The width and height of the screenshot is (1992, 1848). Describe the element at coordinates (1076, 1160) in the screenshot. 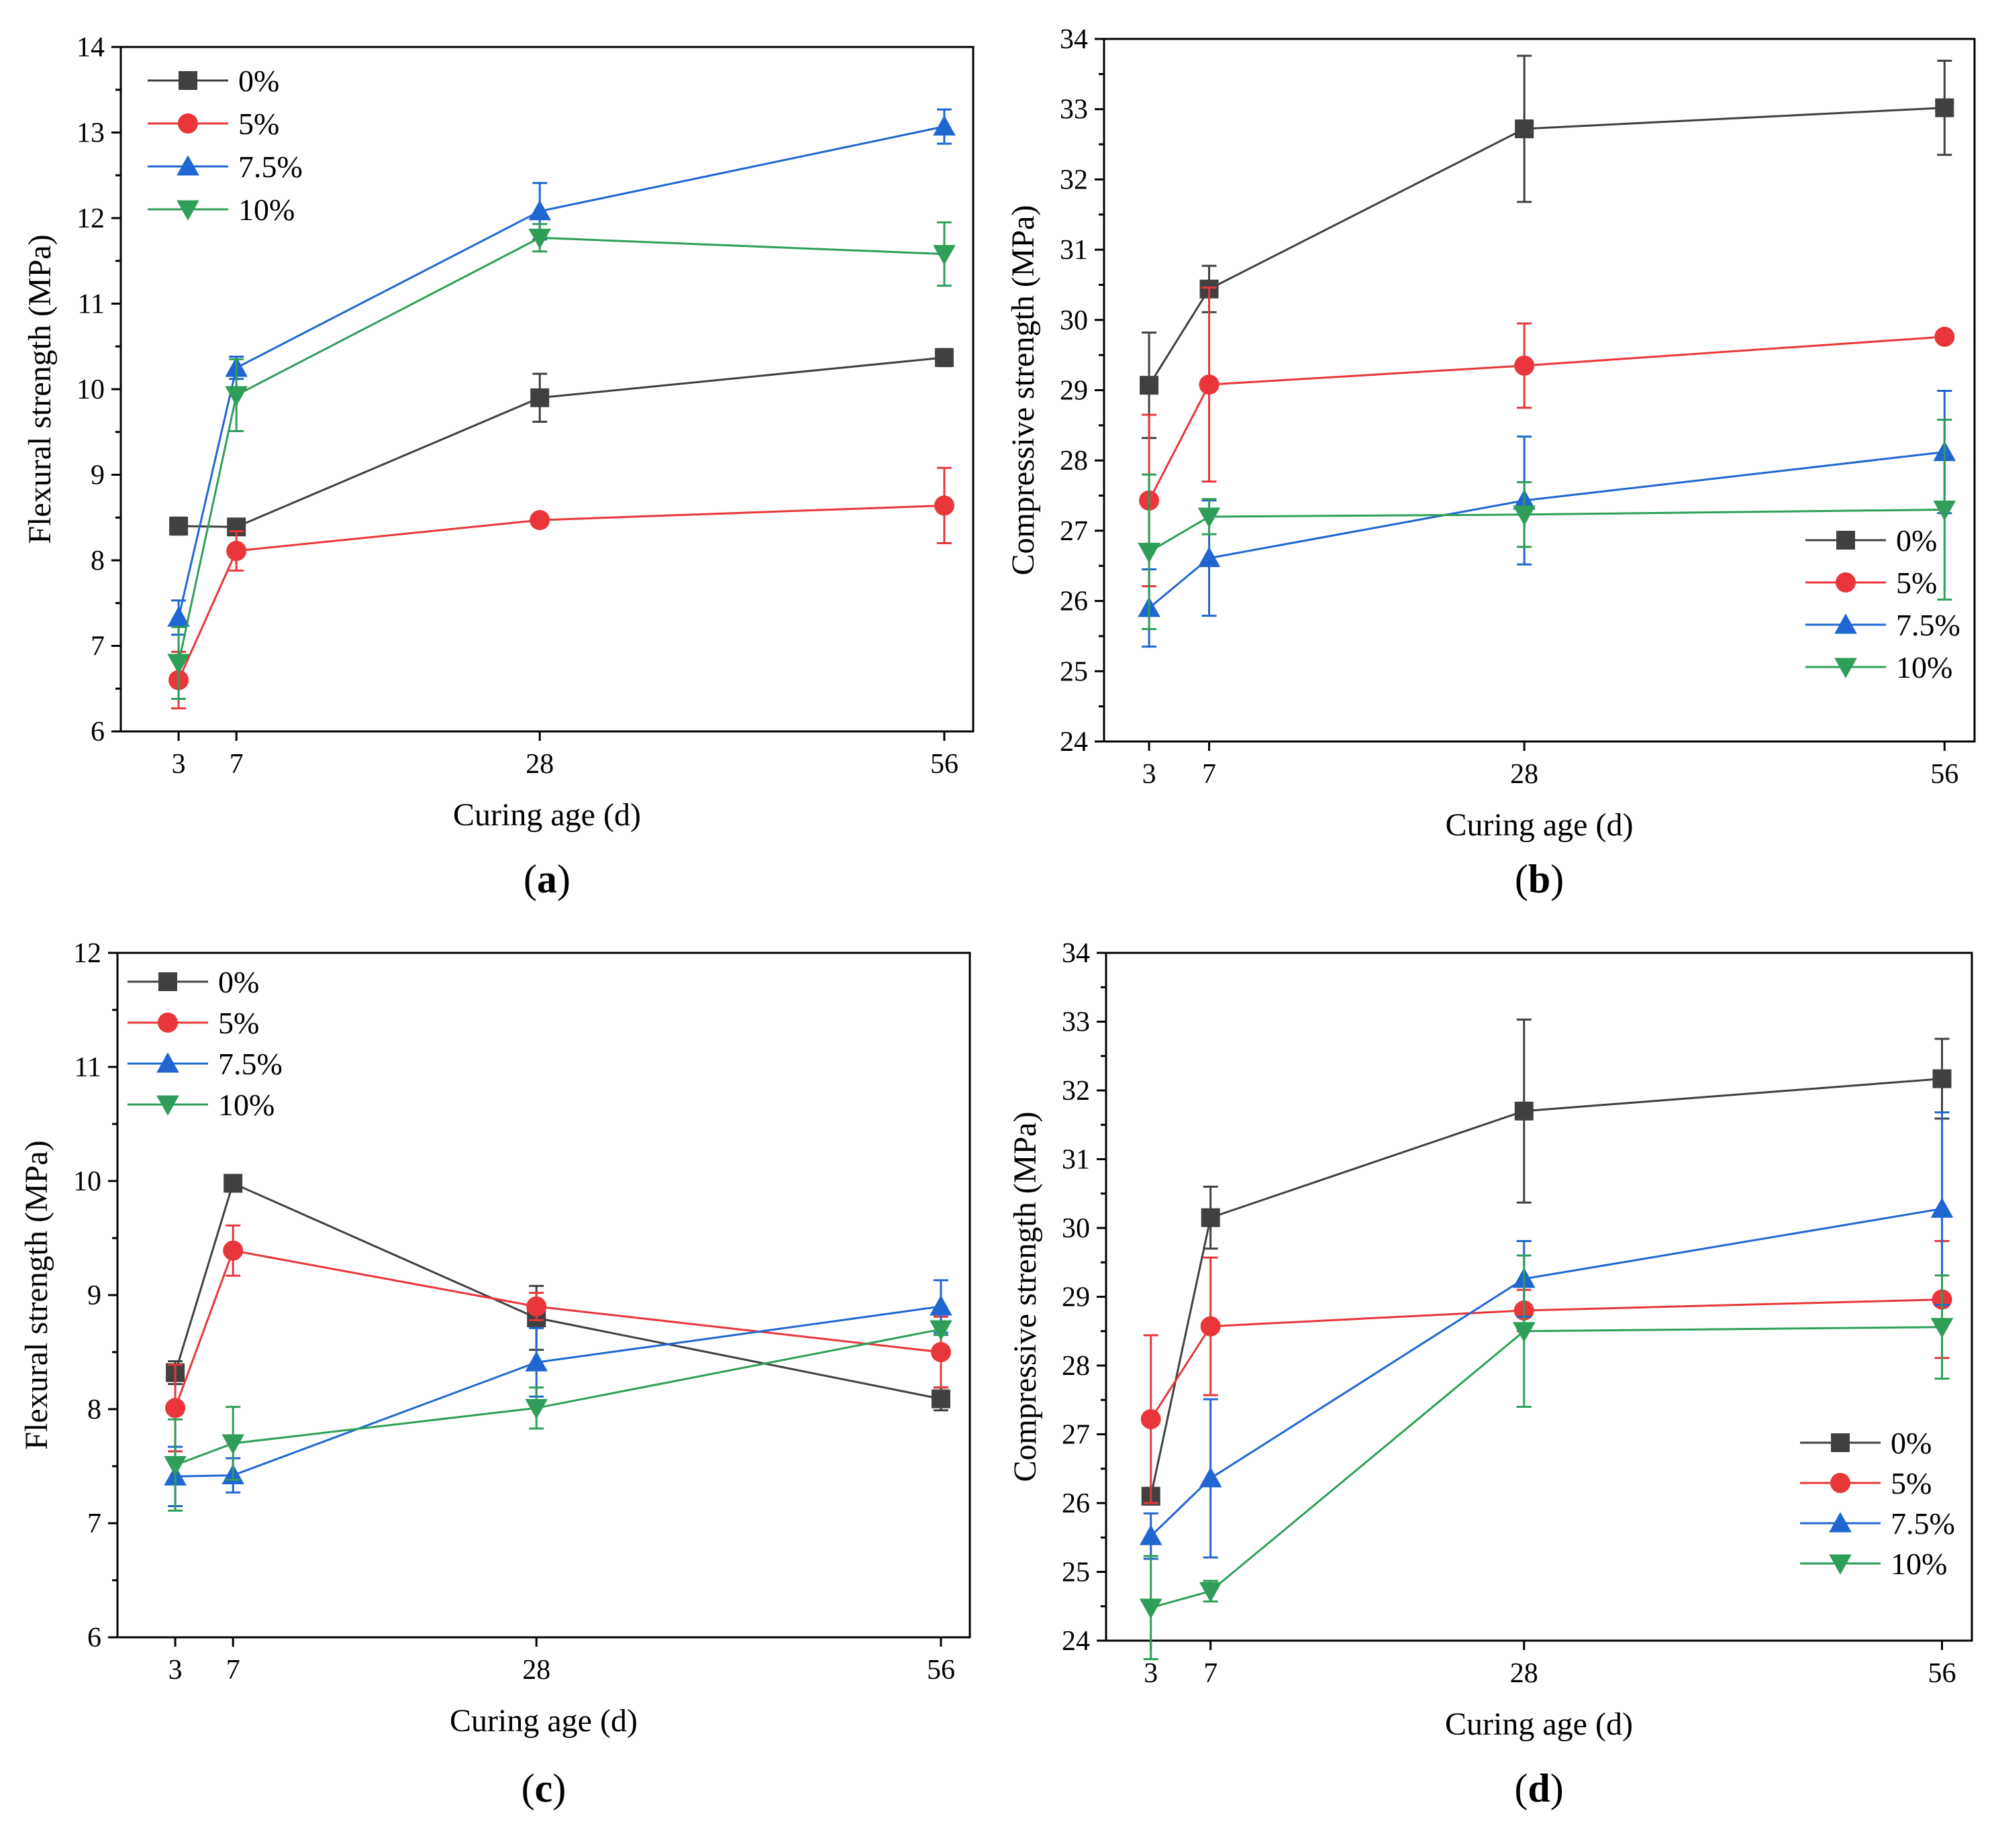

I see `y-tick-label: 31` at that location.